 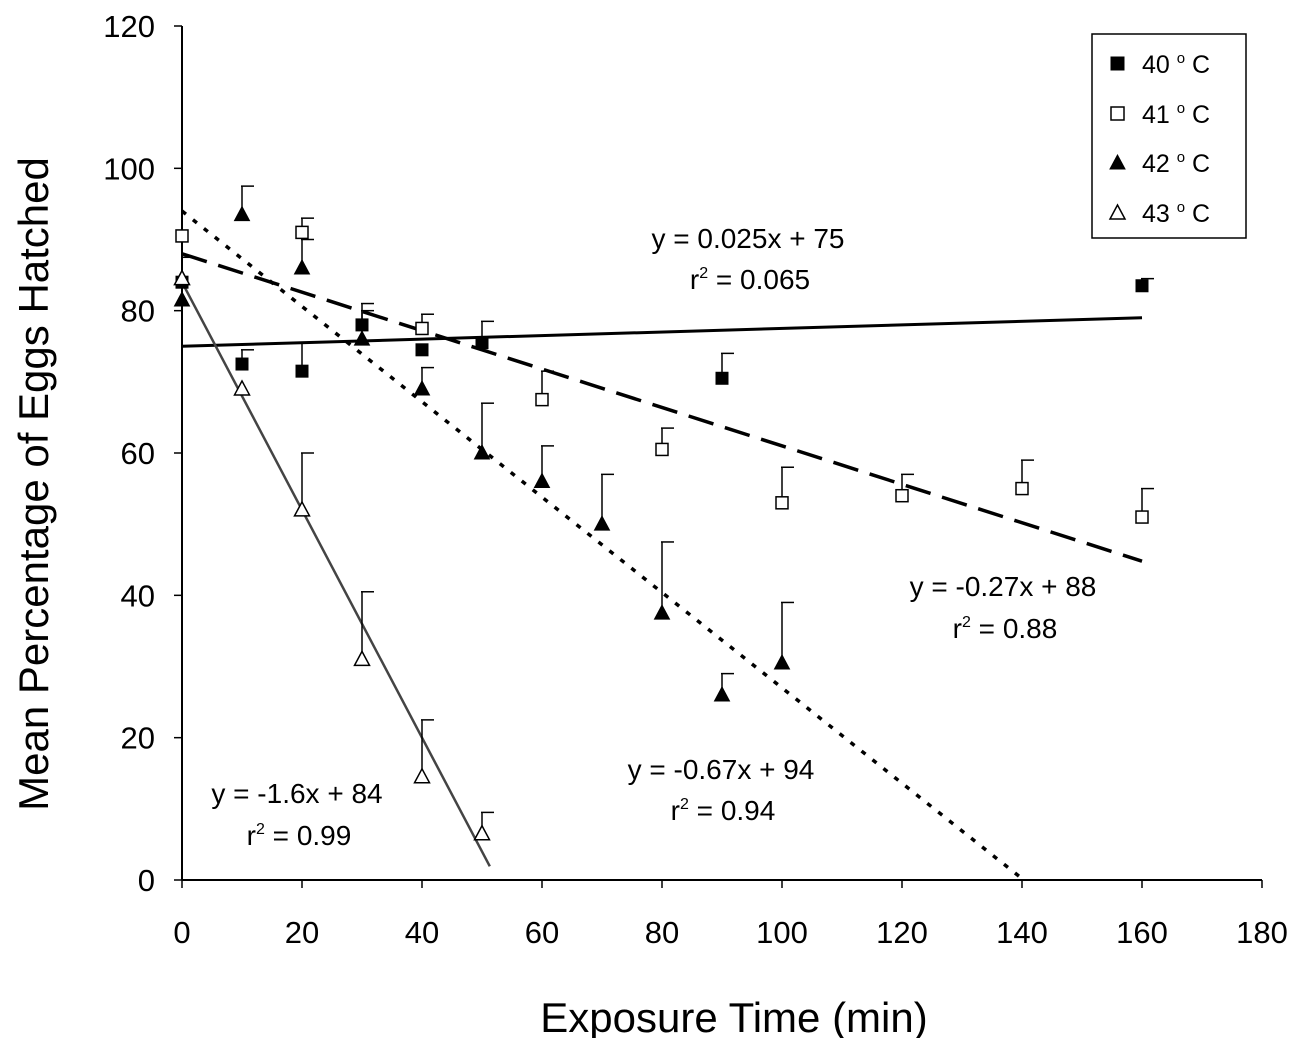 I want to click on r2-42c-prefix: r, so click(x=675, y=810).